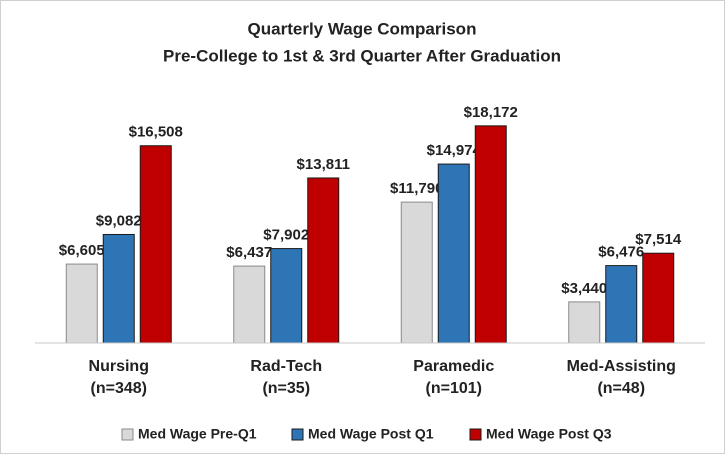 The height and width of the screenshot is (454, 725). I want to click on value-label: $6,437, so click(249, 252).